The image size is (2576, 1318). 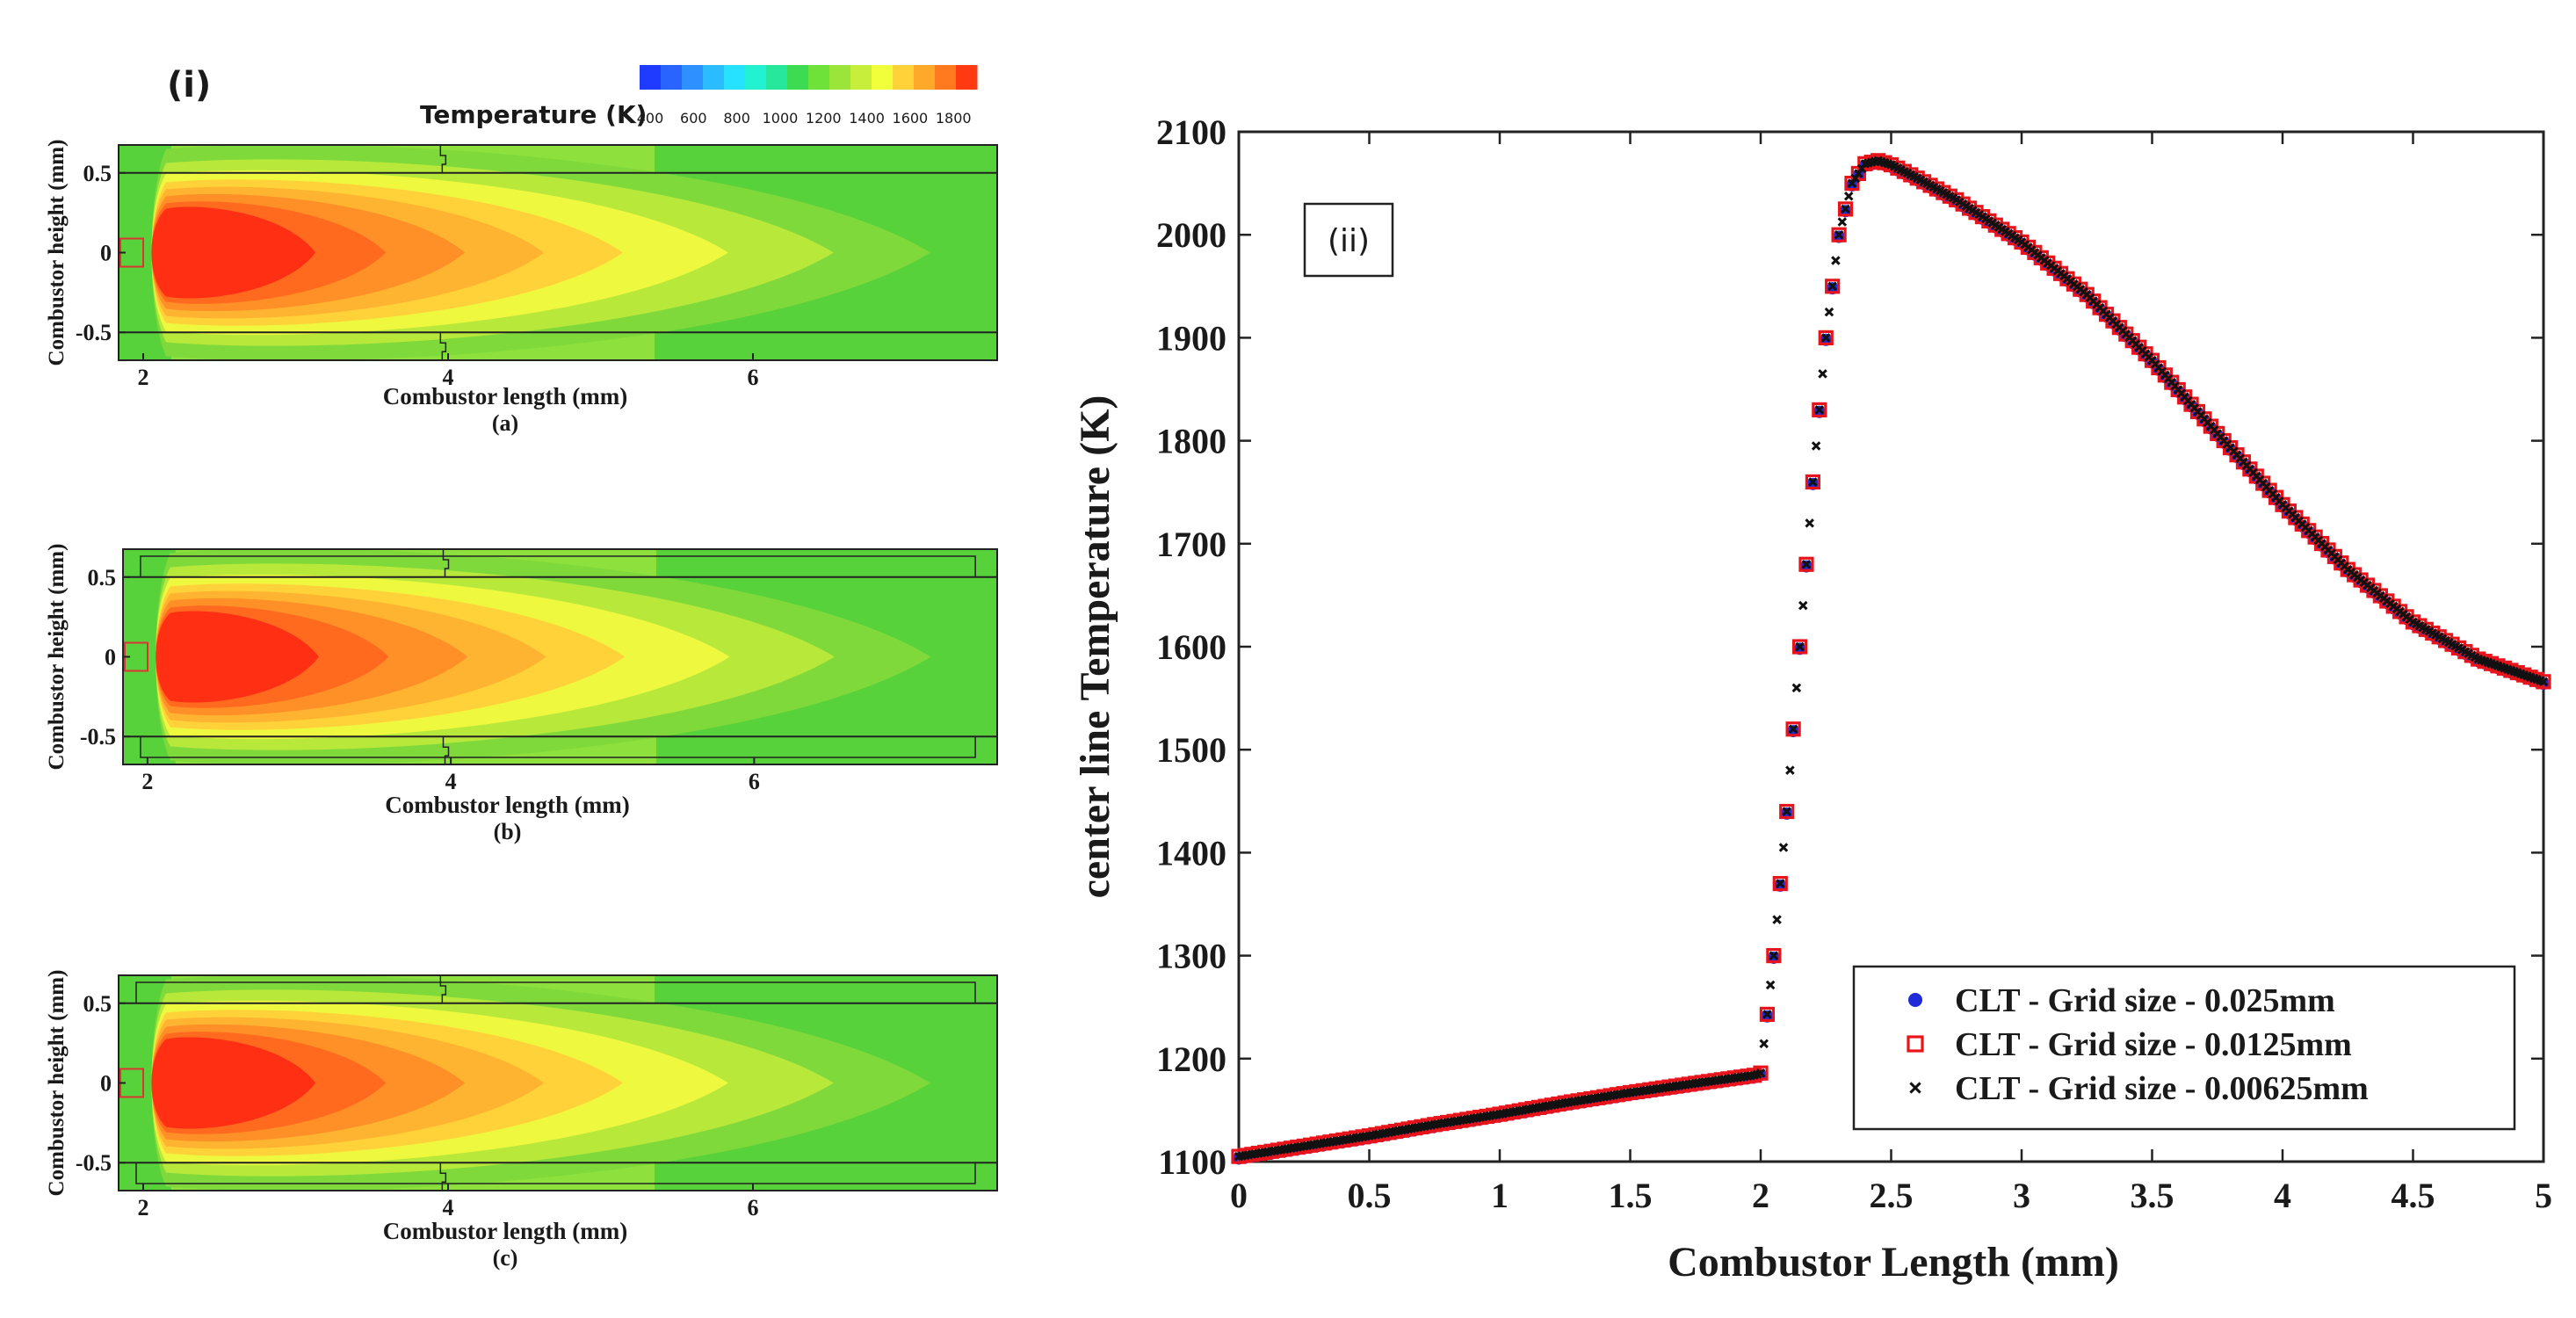 What do you see at coordinates (2543, 1195) in the screenshot?
I see `x-tick-label: 5` at bounding box center [2543, 1195].